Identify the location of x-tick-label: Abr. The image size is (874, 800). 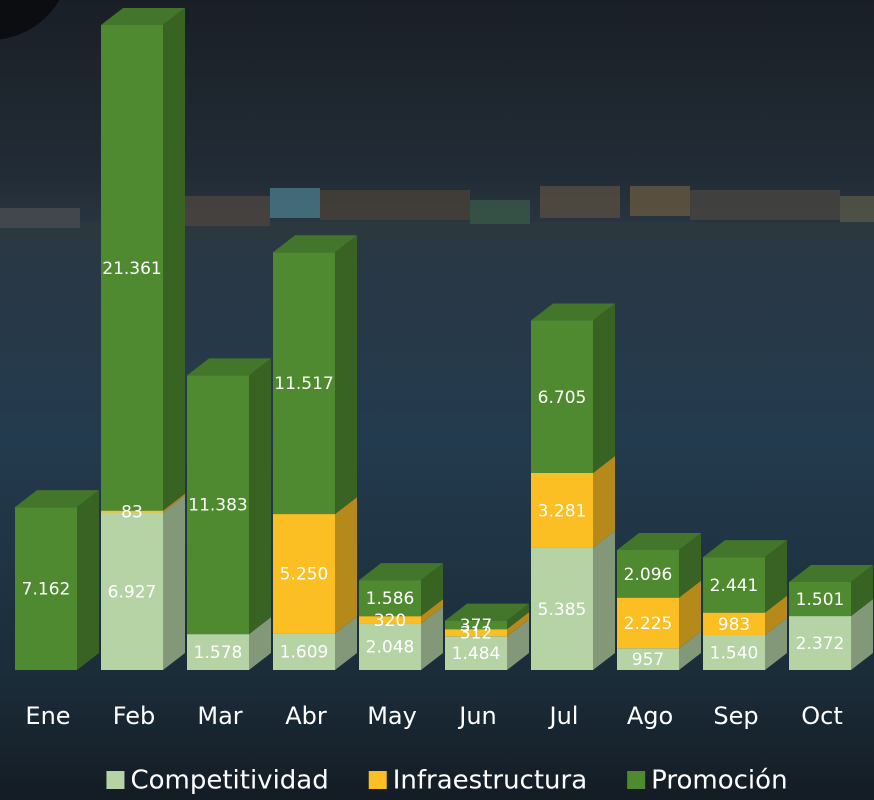
(306, 716).